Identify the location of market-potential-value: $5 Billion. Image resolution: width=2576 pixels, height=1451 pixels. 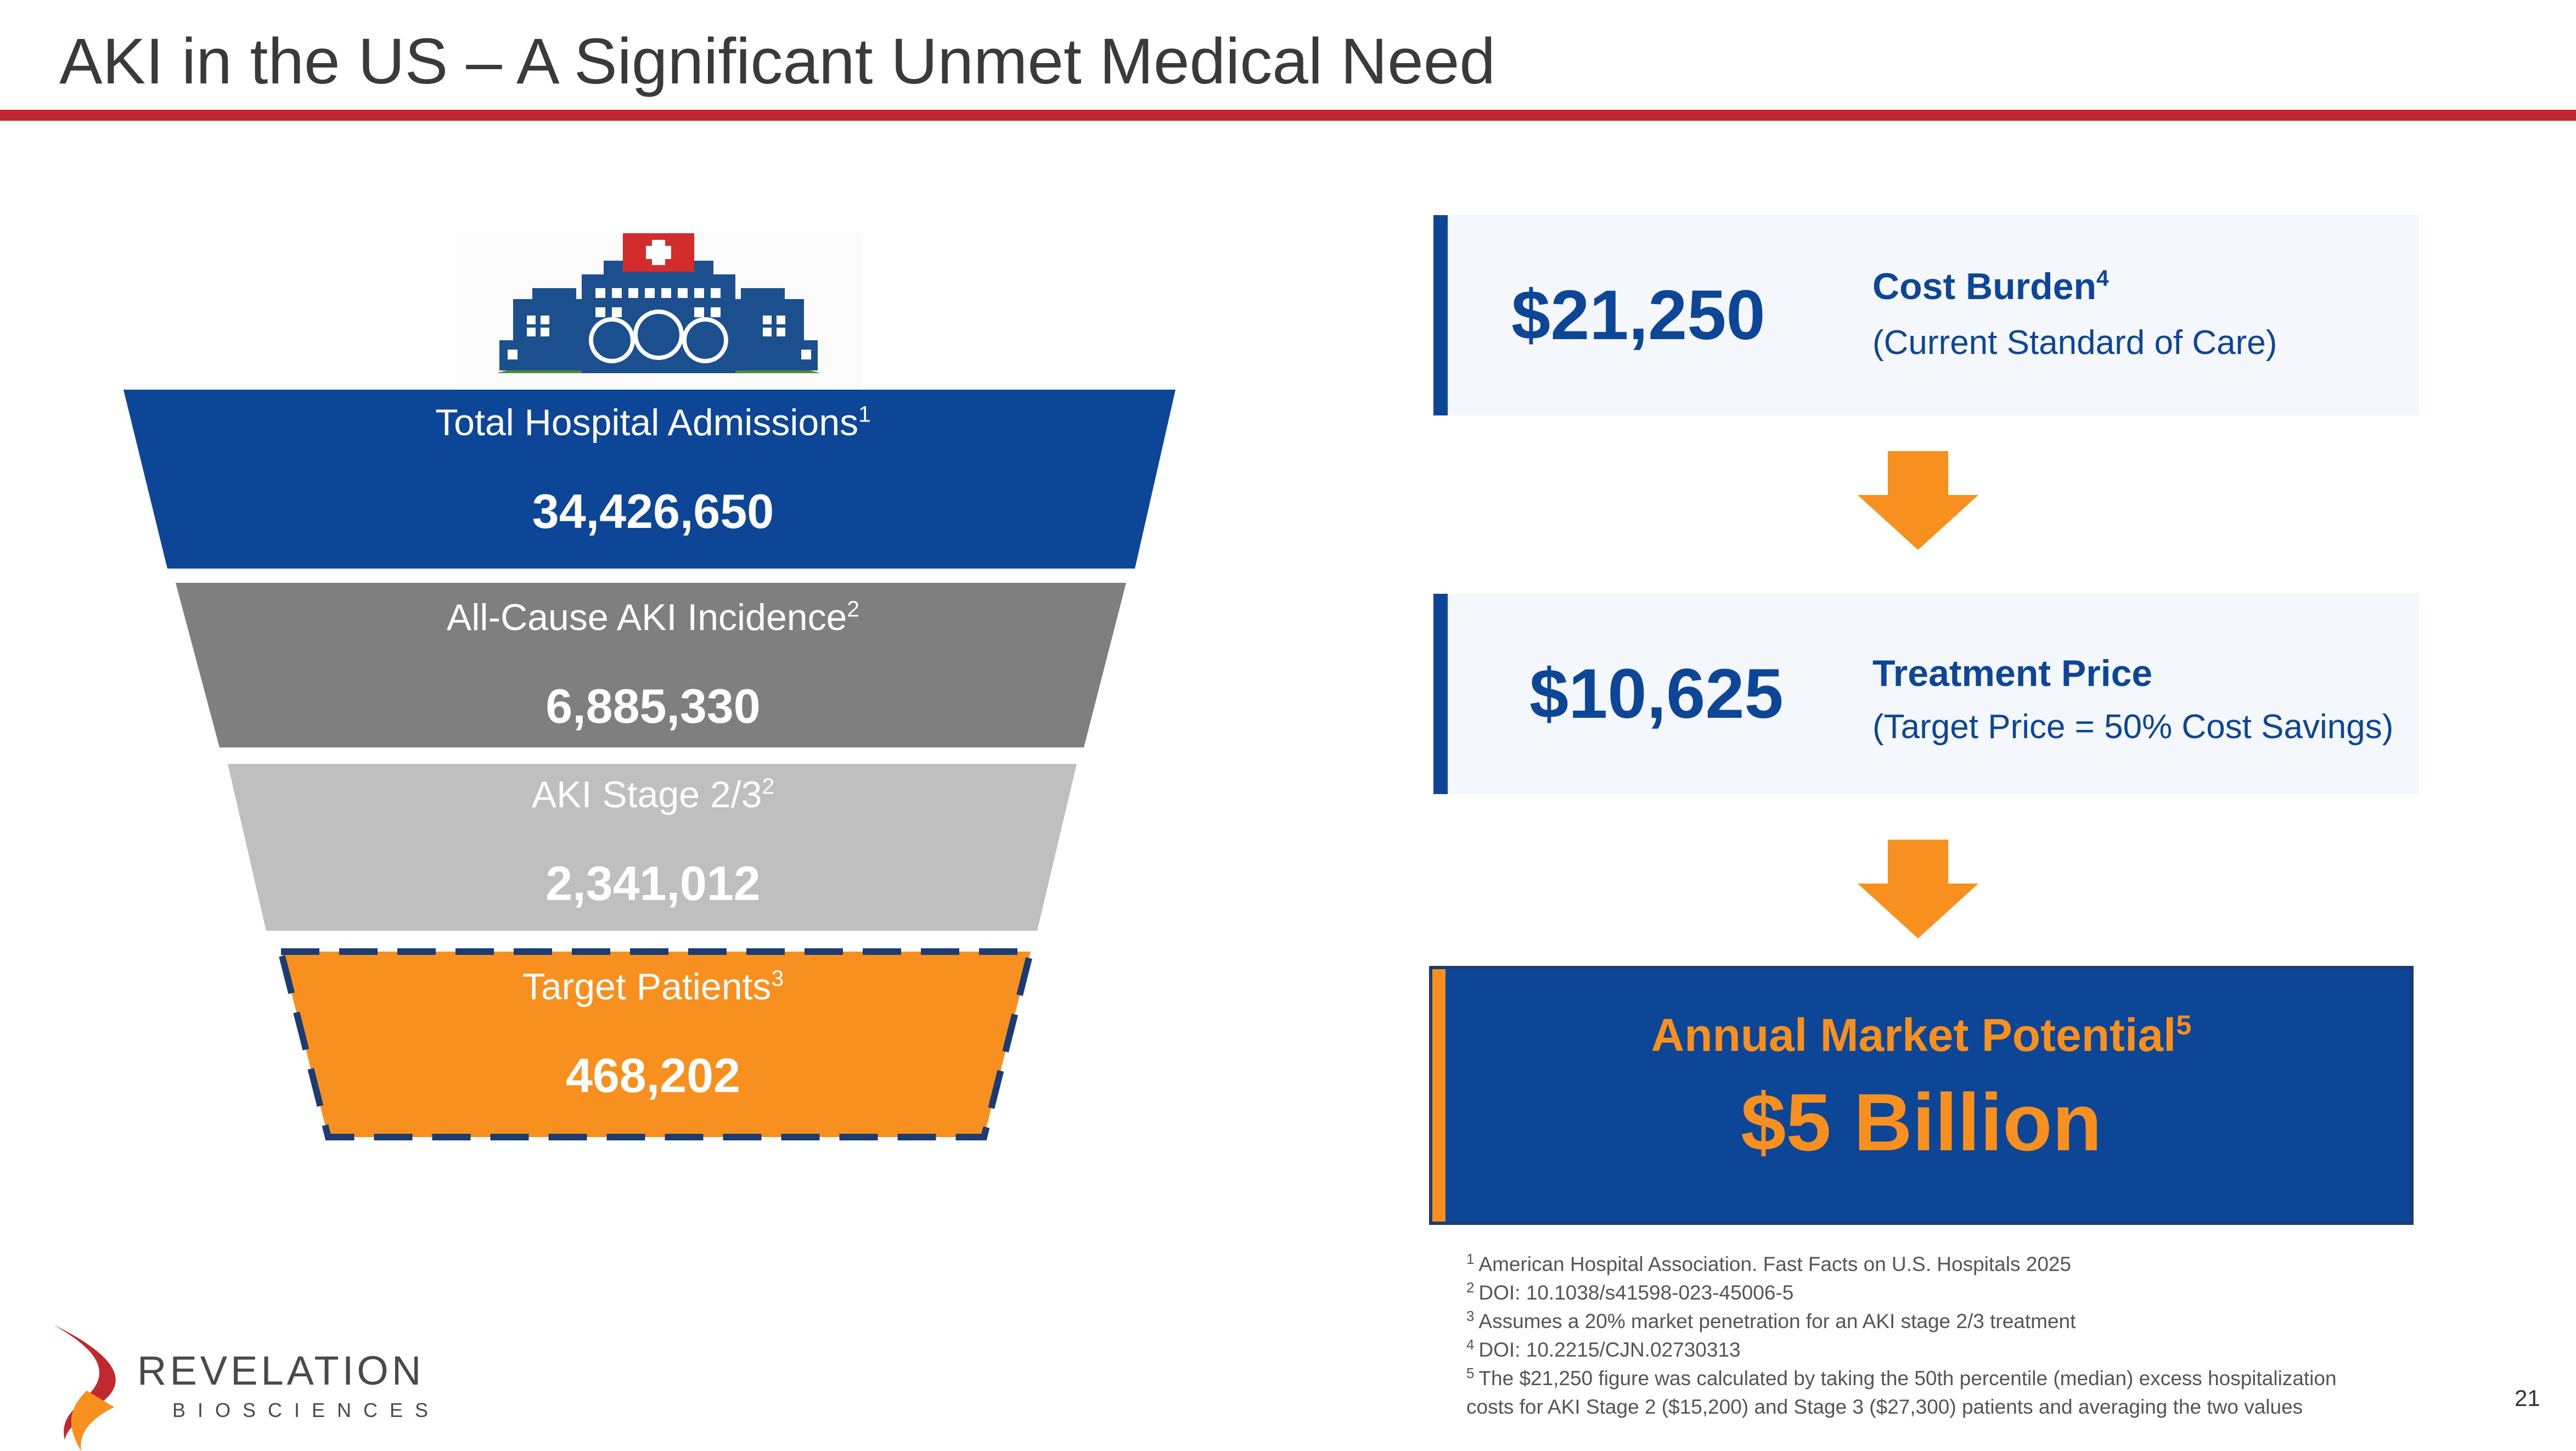
(1922, 1122).